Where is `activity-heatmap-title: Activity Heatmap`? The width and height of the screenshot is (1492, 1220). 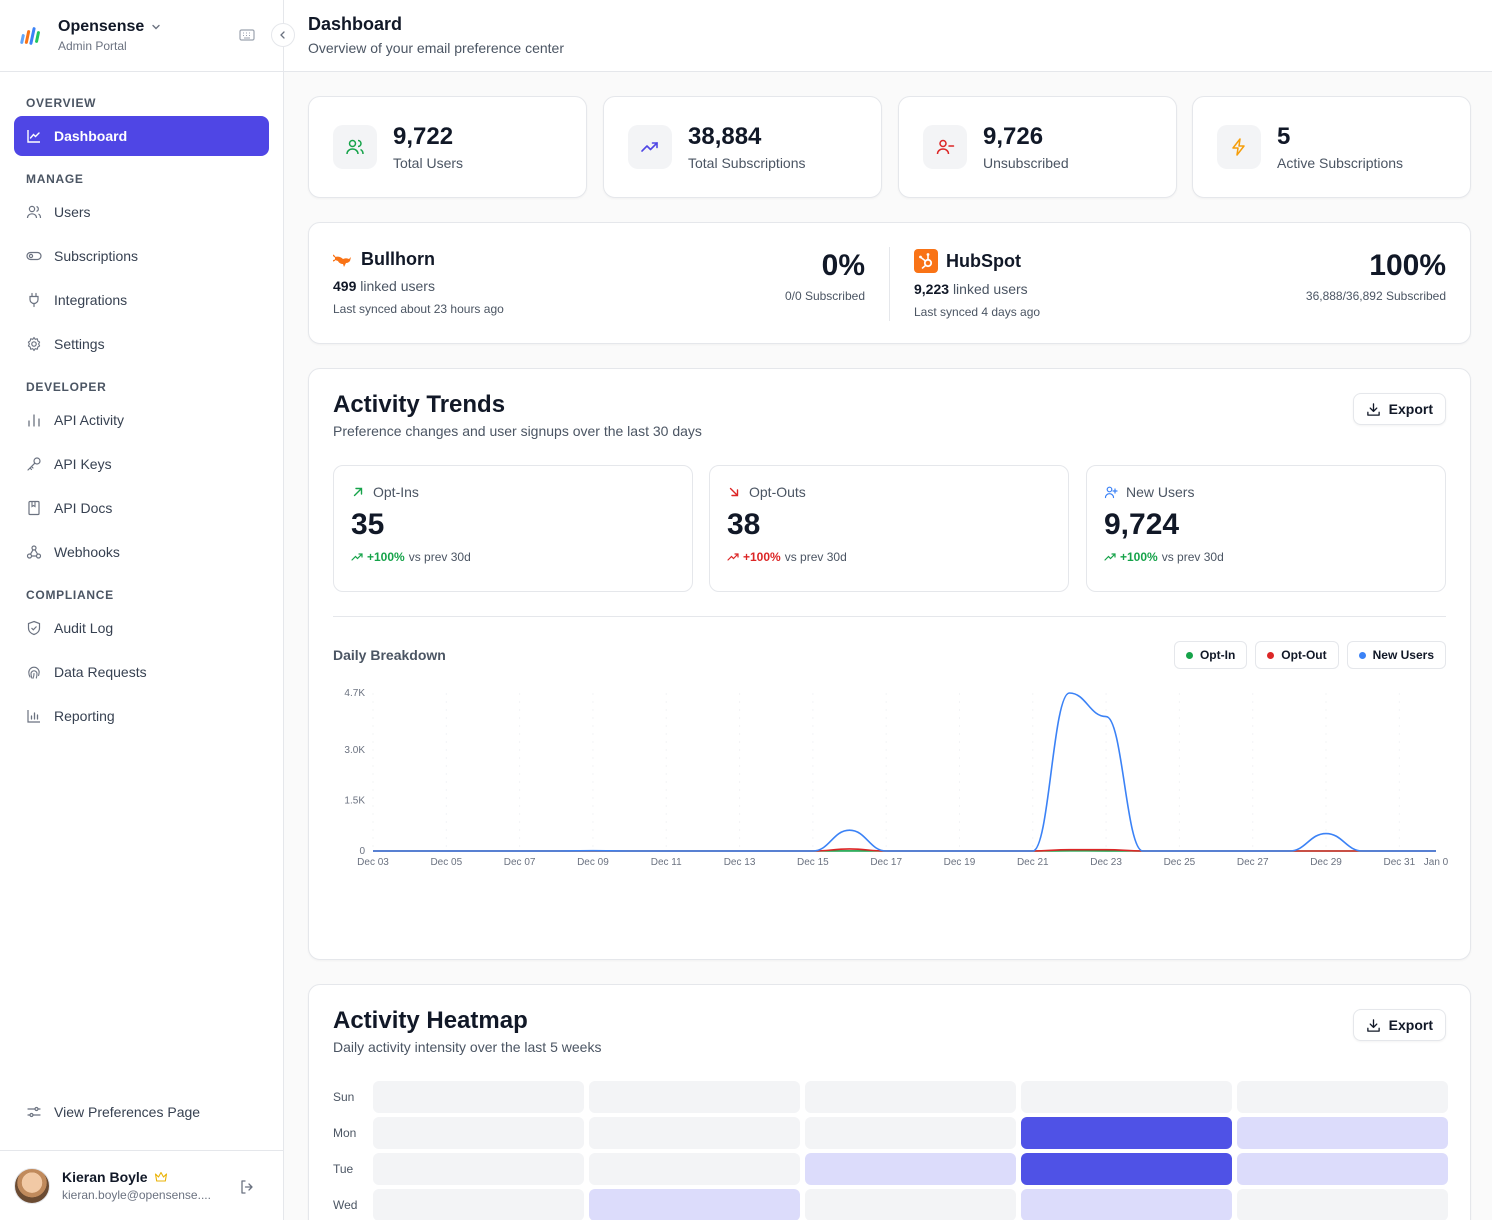
activity-heatmap-title: Activity Heatmap is located at coordinates (430, 1020).